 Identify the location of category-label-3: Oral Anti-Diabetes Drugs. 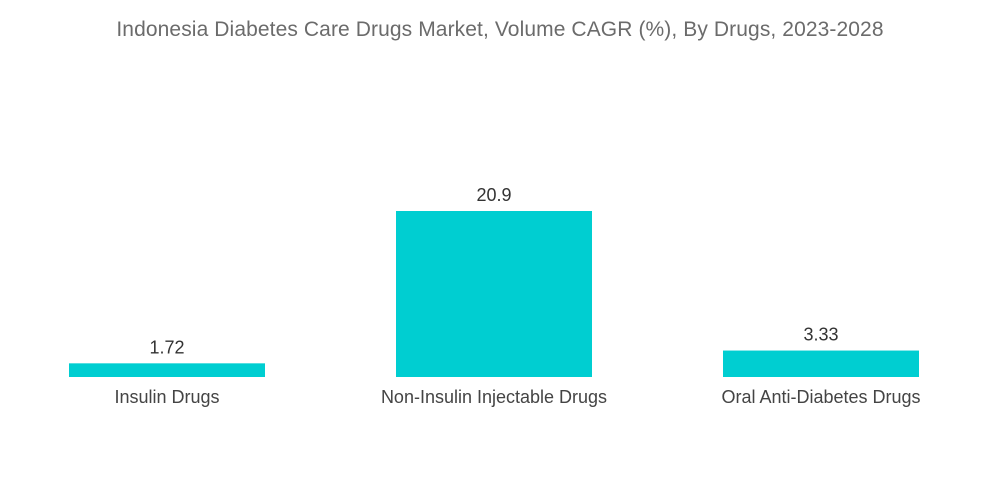
(820, 397).